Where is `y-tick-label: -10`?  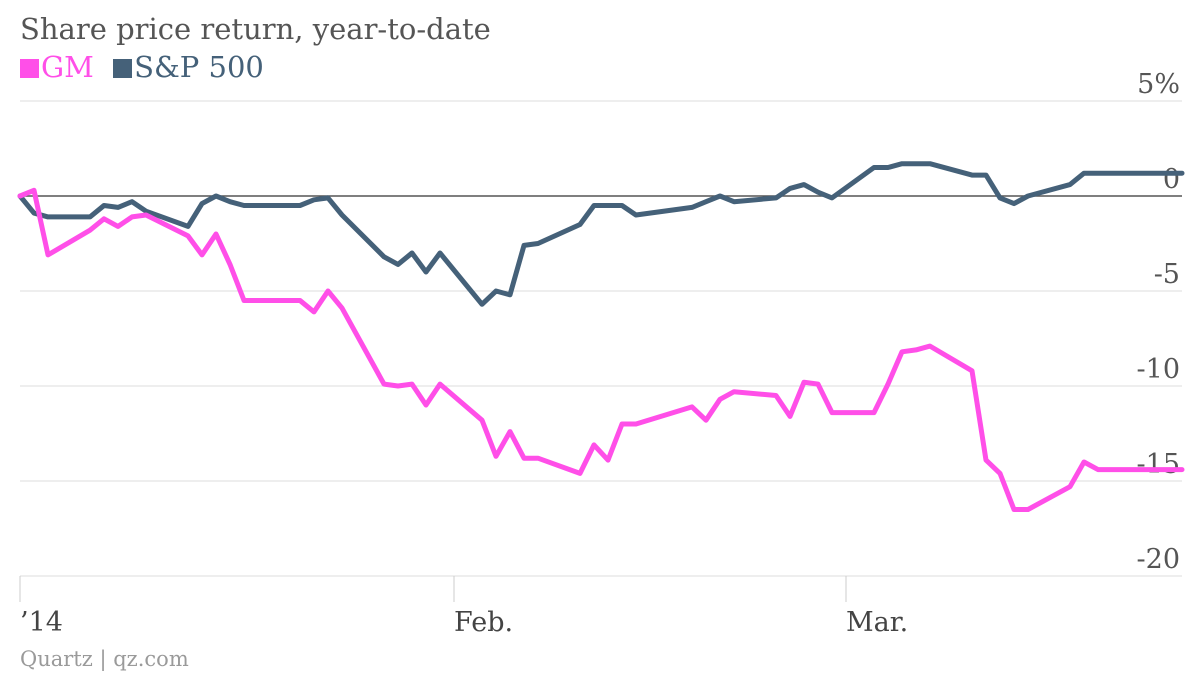 y-tick-label: -10 is located at coordinates (1158, 369).